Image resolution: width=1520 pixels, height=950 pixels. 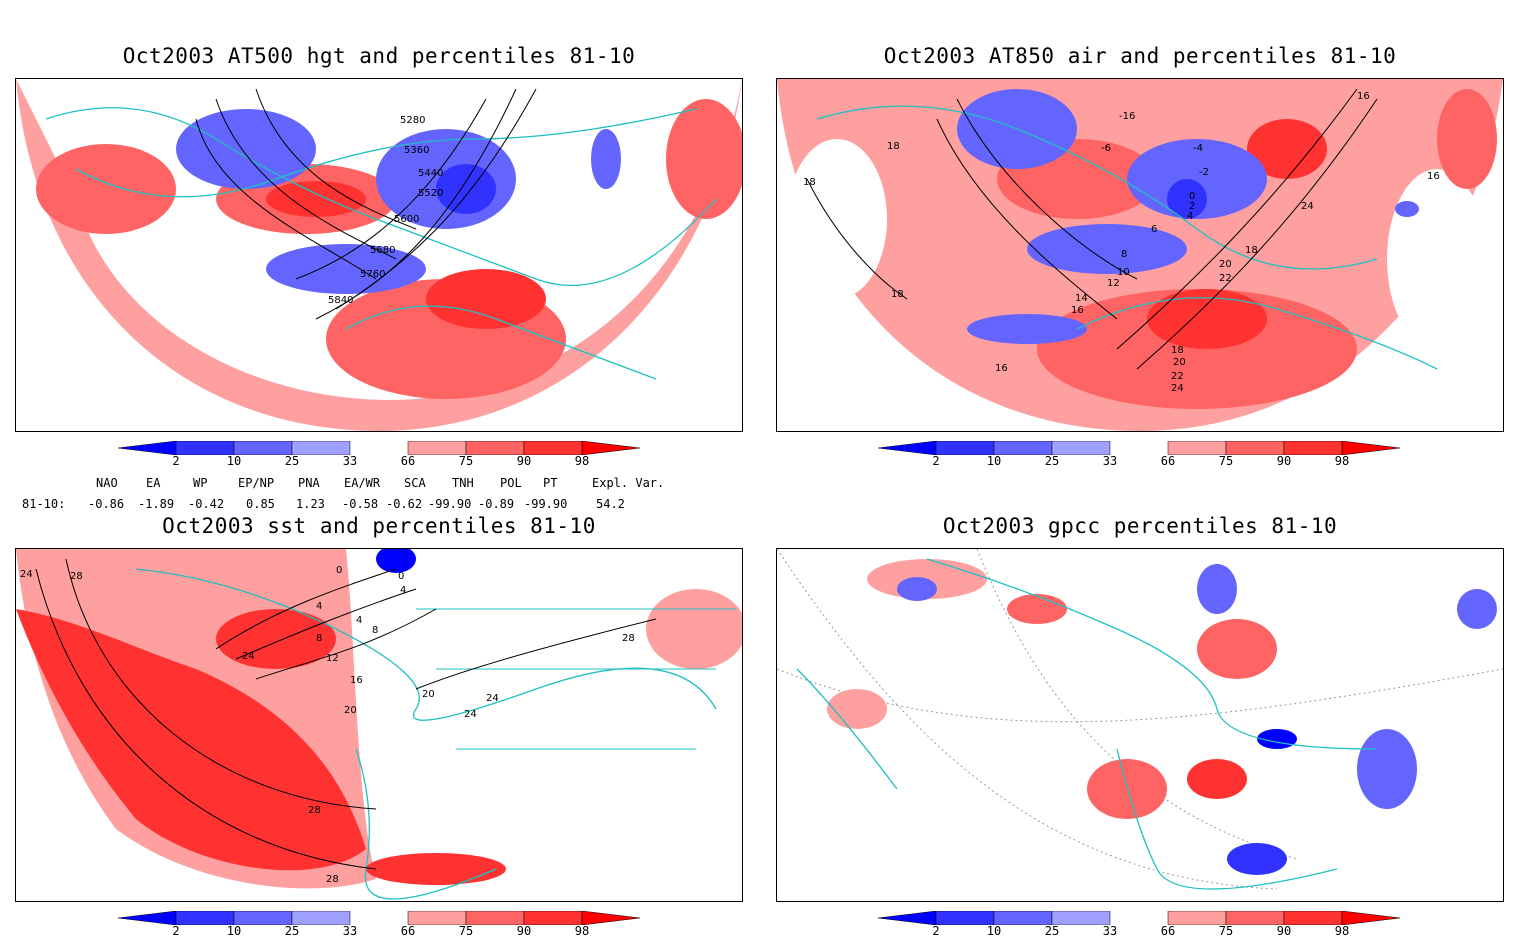 What do you see at coordinates (382, 250) in the screenshot?
I see `contour-label: 5680` at bounding box center [382, 250].